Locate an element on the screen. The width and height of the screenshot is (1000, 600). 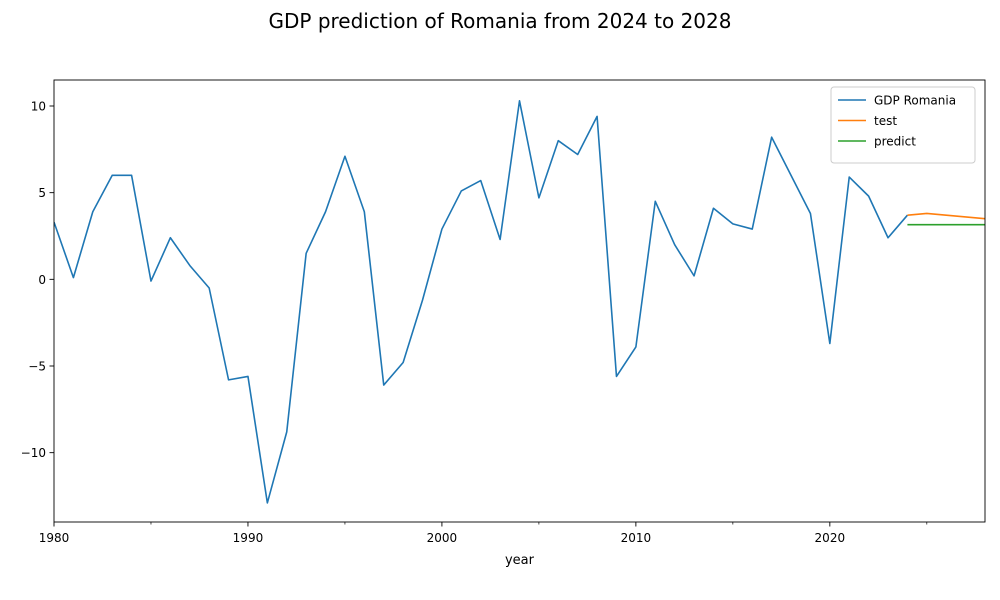
legend-label-0: GDP Romania is located at coordinates (915, 101).